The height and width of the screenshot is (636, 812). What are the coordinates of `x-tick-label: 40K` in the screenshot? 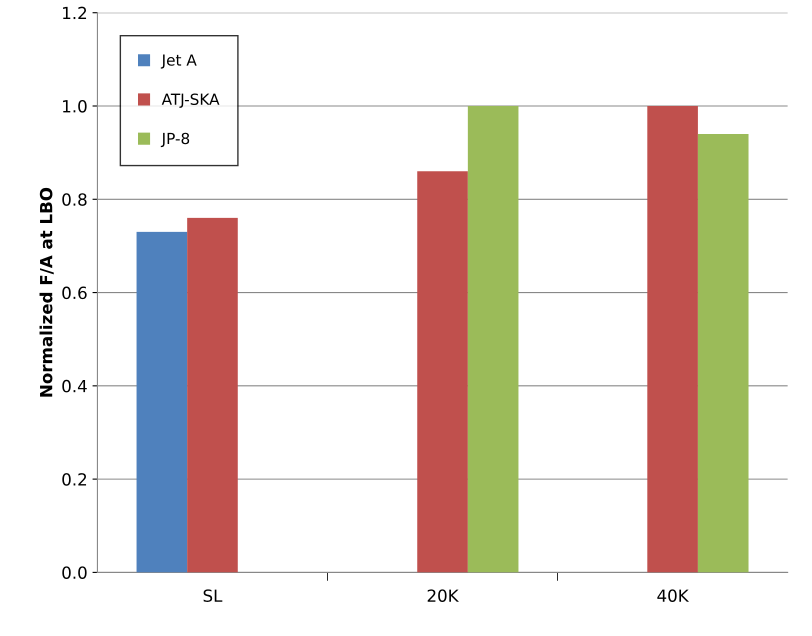 It's located at (673, 595).